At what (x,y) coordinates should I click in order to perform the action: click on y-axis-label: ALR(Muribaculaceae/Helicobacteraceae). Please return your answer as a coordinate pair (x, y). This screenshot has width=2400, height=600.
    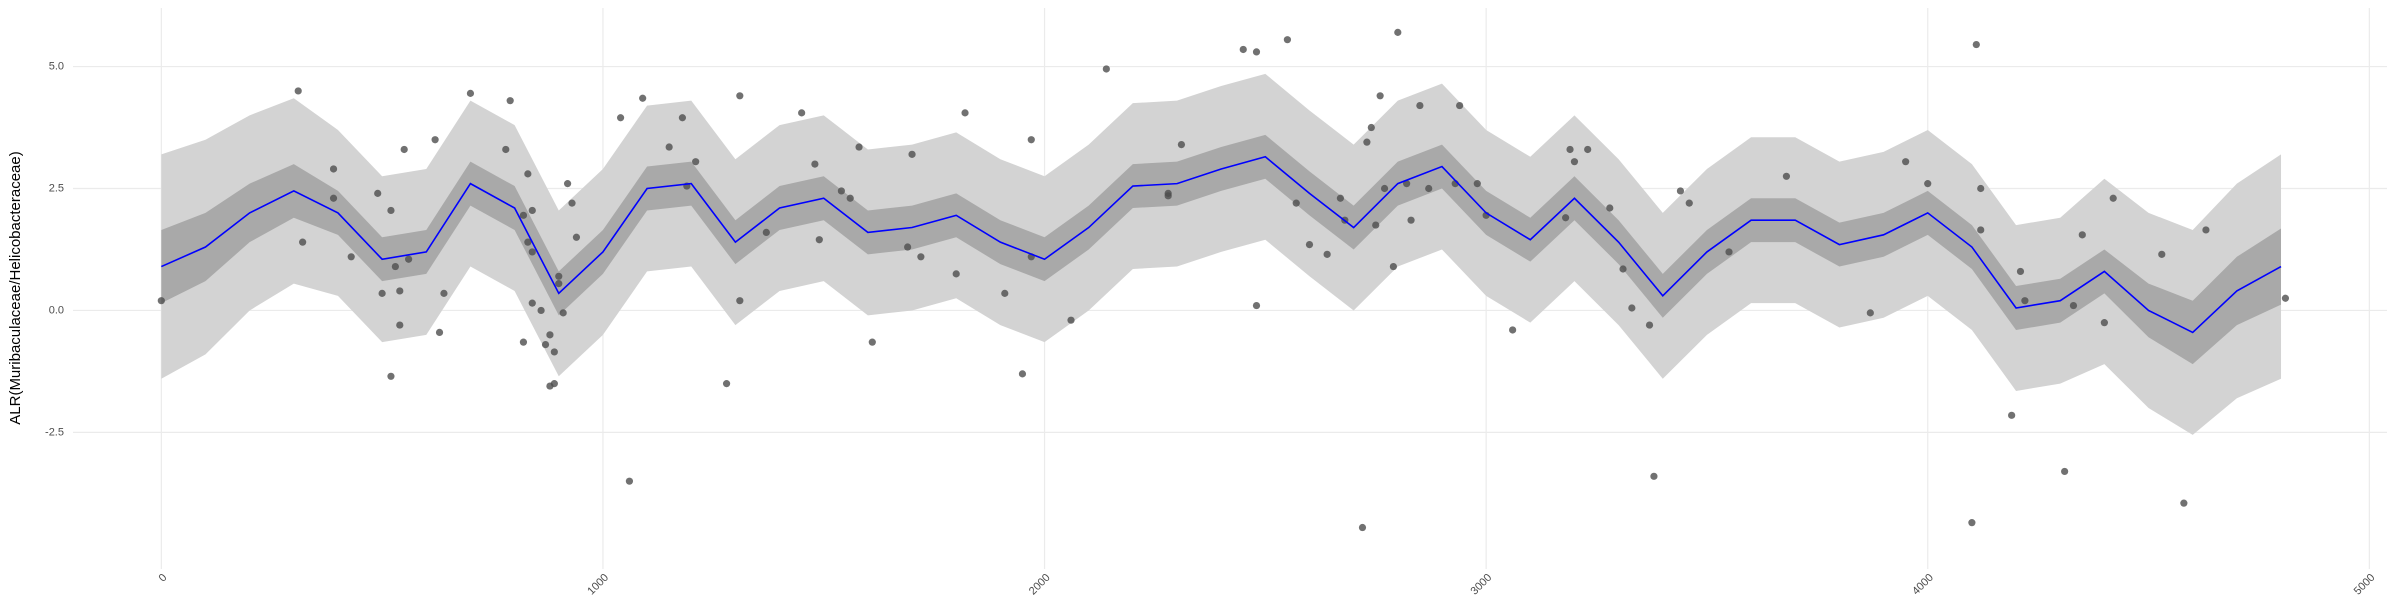
    Looking at the image, I should click on (15, 287).